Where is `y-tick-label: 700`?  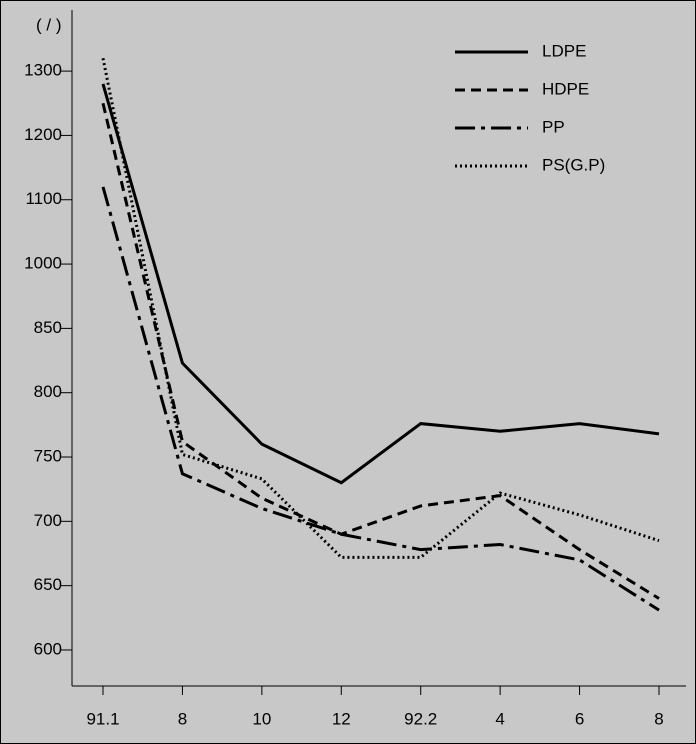
y-tick-label: 700 is located at coordinates (48, 520).